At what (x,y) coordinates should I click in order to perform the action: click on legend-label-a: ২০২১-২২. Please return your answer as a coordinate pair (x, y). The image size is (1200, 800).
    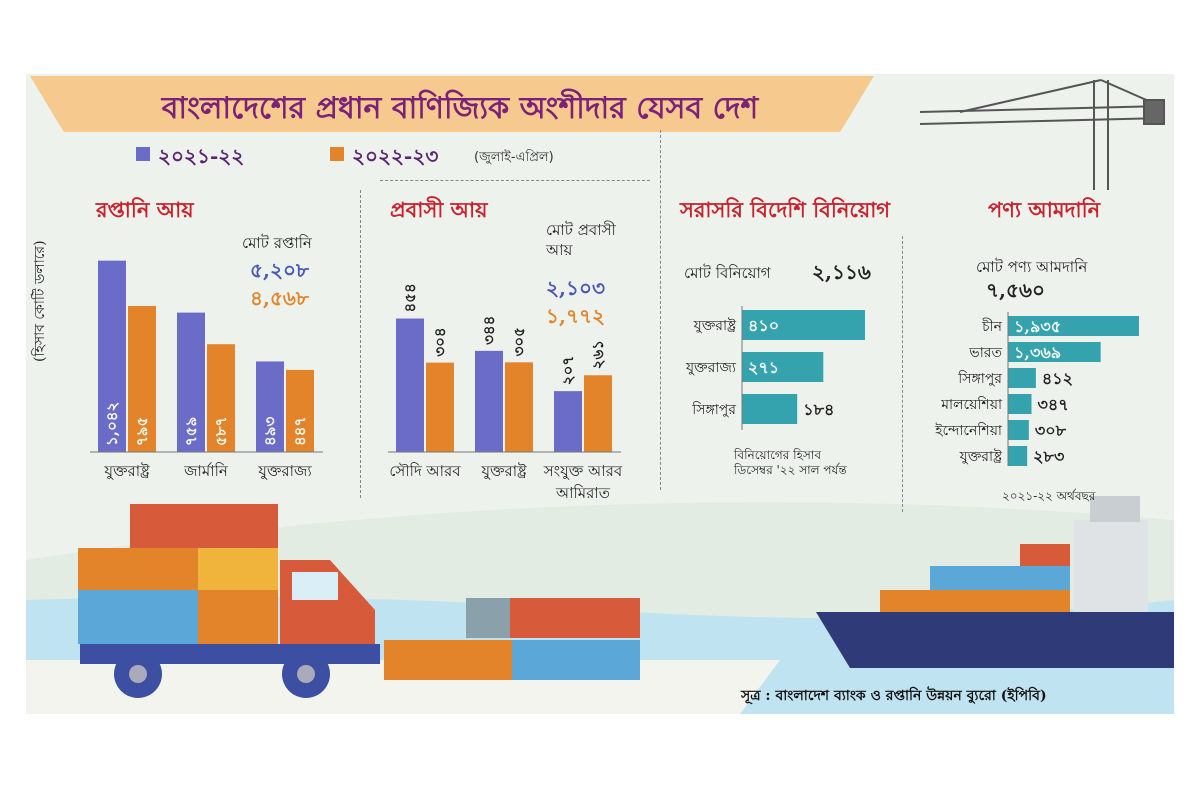
    Looking at the image, I should click on (201, 156).